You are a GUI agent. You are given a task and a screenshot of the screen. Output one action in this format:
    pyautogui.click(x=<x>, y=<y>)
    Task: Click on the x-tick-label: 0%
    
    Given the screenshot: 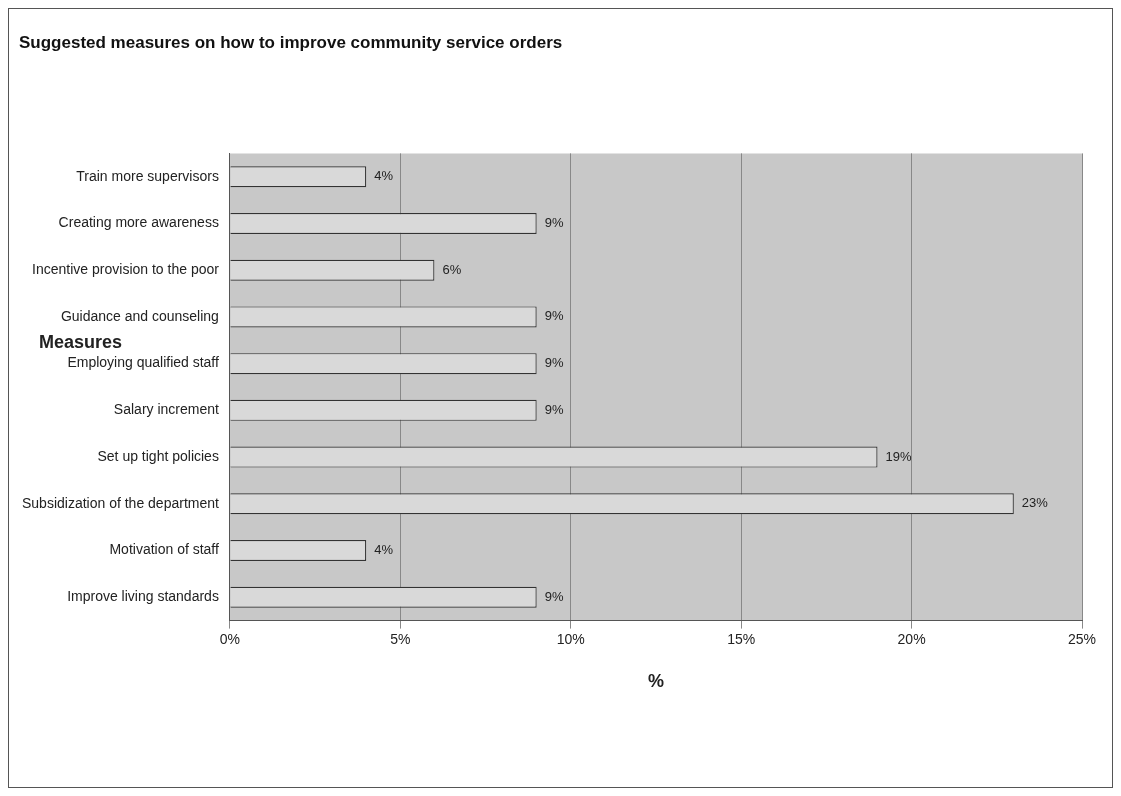 What is the action you would take?
    pyautogui.click(x=230, y=638)
    